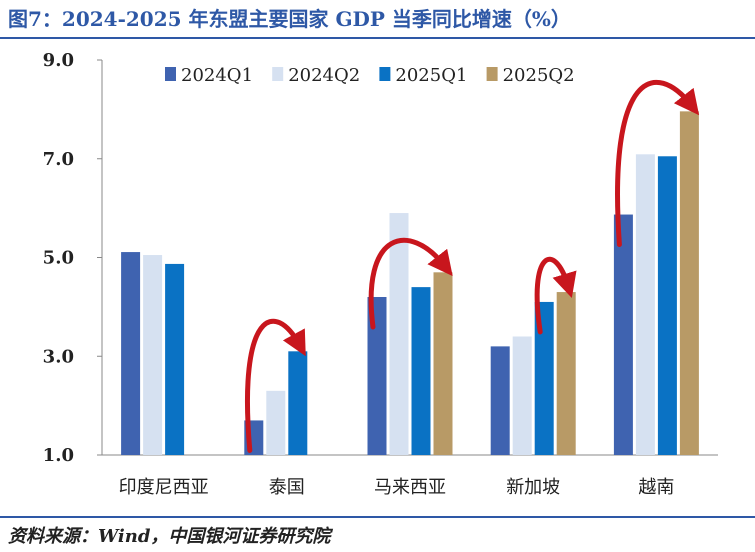 The width and height of the screenshot is (755, 552). What do you see at coordinates (287, 487) in the screenshot?
I see `x-tick-label: 泰国` at bounding box center [287, 487].